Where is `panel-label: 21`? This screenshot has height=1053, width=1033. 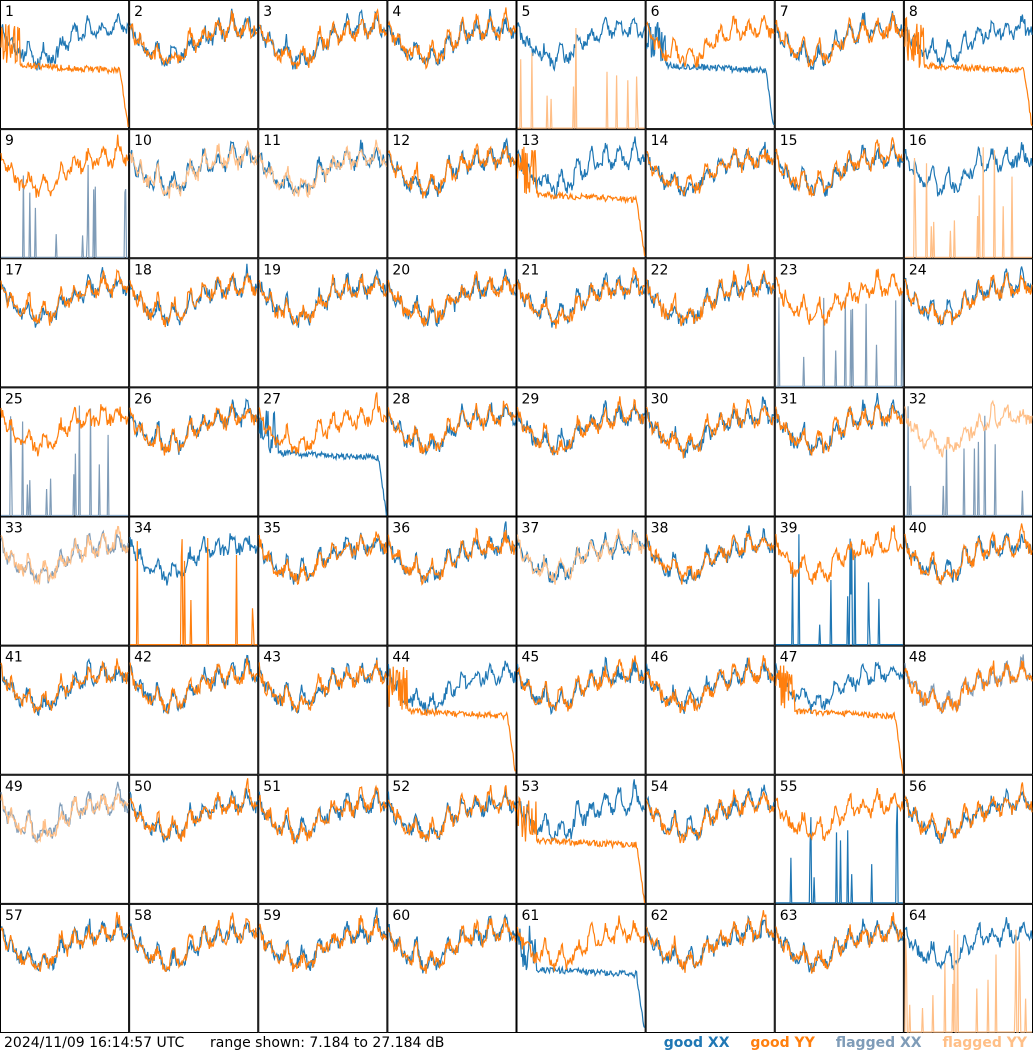
panel-label: 21 is located at coordinates (531, 270).